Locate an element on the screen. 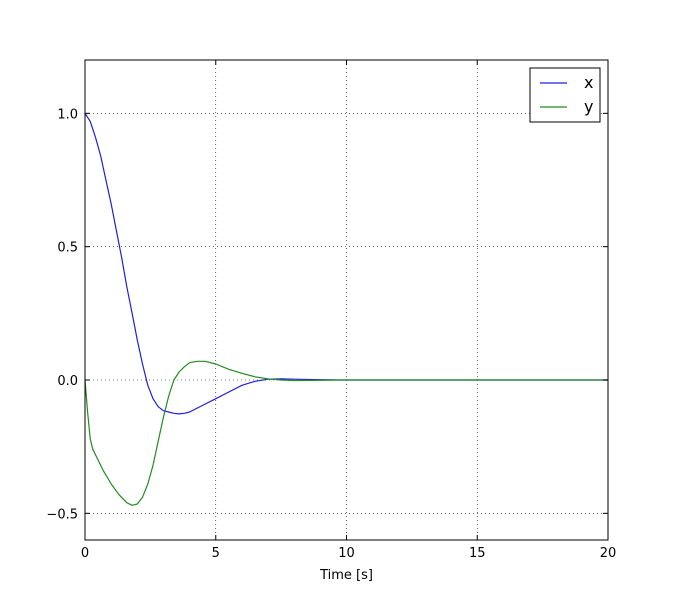 Image resolution: width=675 pixels, height=600 pixels. x-tick-label: 20 is located at coordinates (608, 553).